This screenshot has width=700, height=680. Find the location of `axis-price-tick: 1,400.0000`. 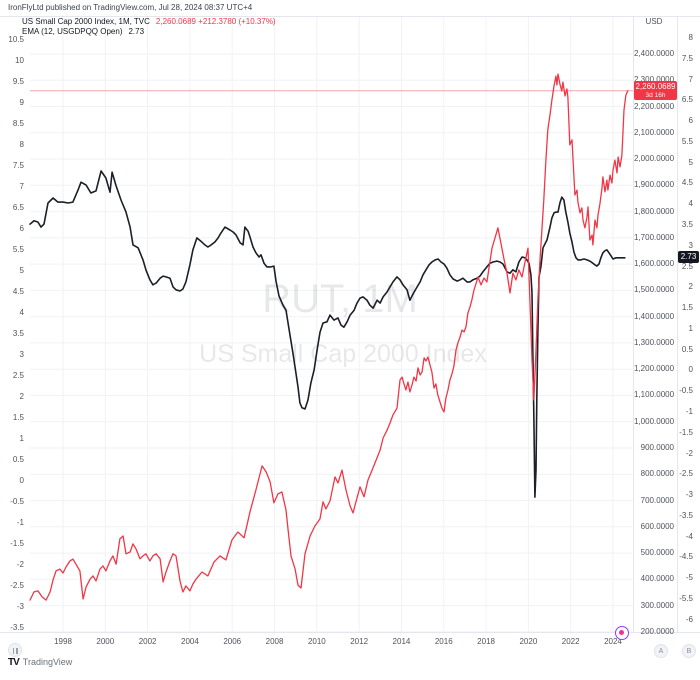

axis-price-tick: 1,400.0000 is located at coordinates (654, 316).